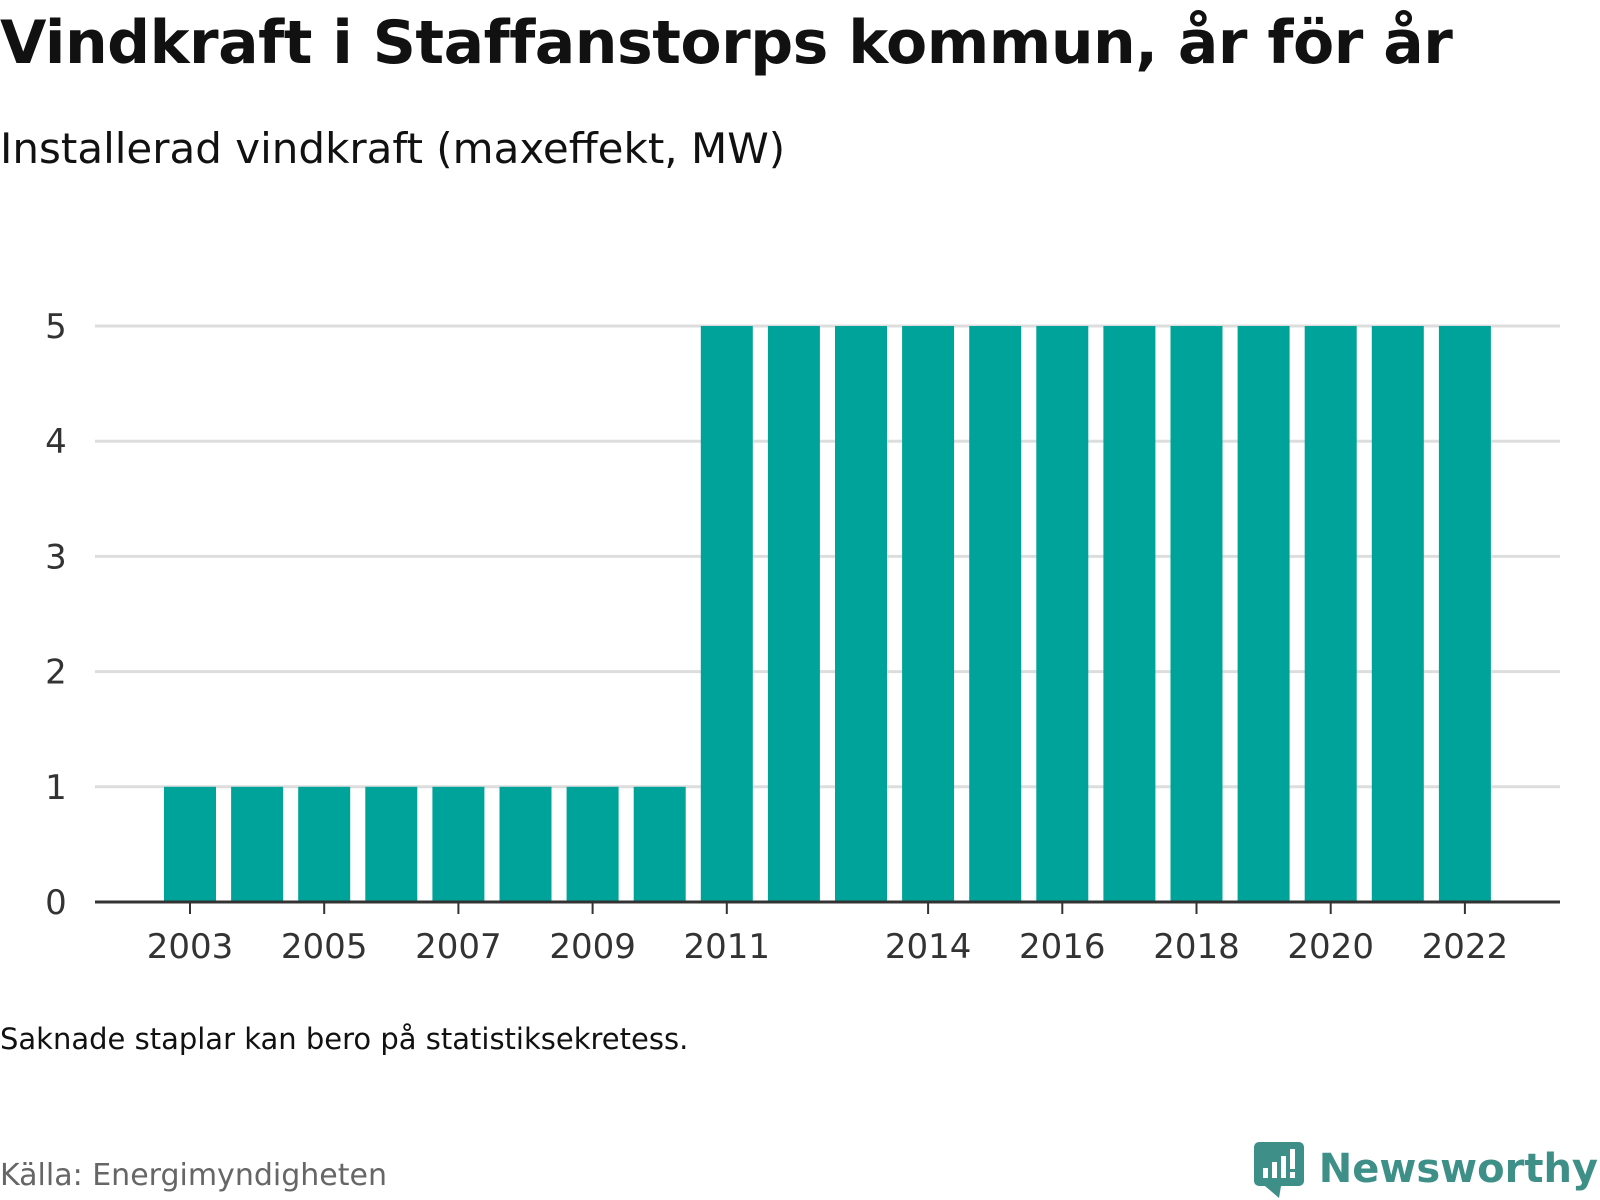 The image size is (1600, 1200). I want to click on bar-2011, so click(726, 614).